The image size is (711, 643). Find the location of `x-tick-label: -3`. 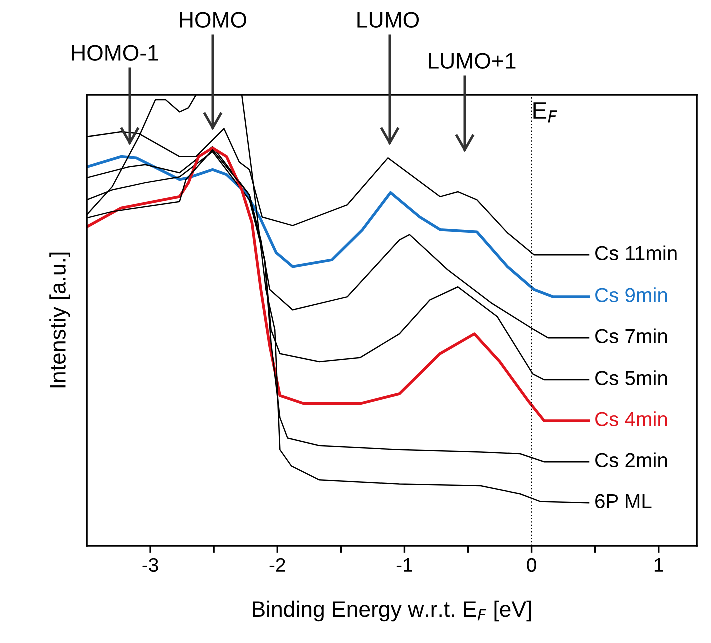

x-tick-label: -3 is located at coordinates (150, 565).